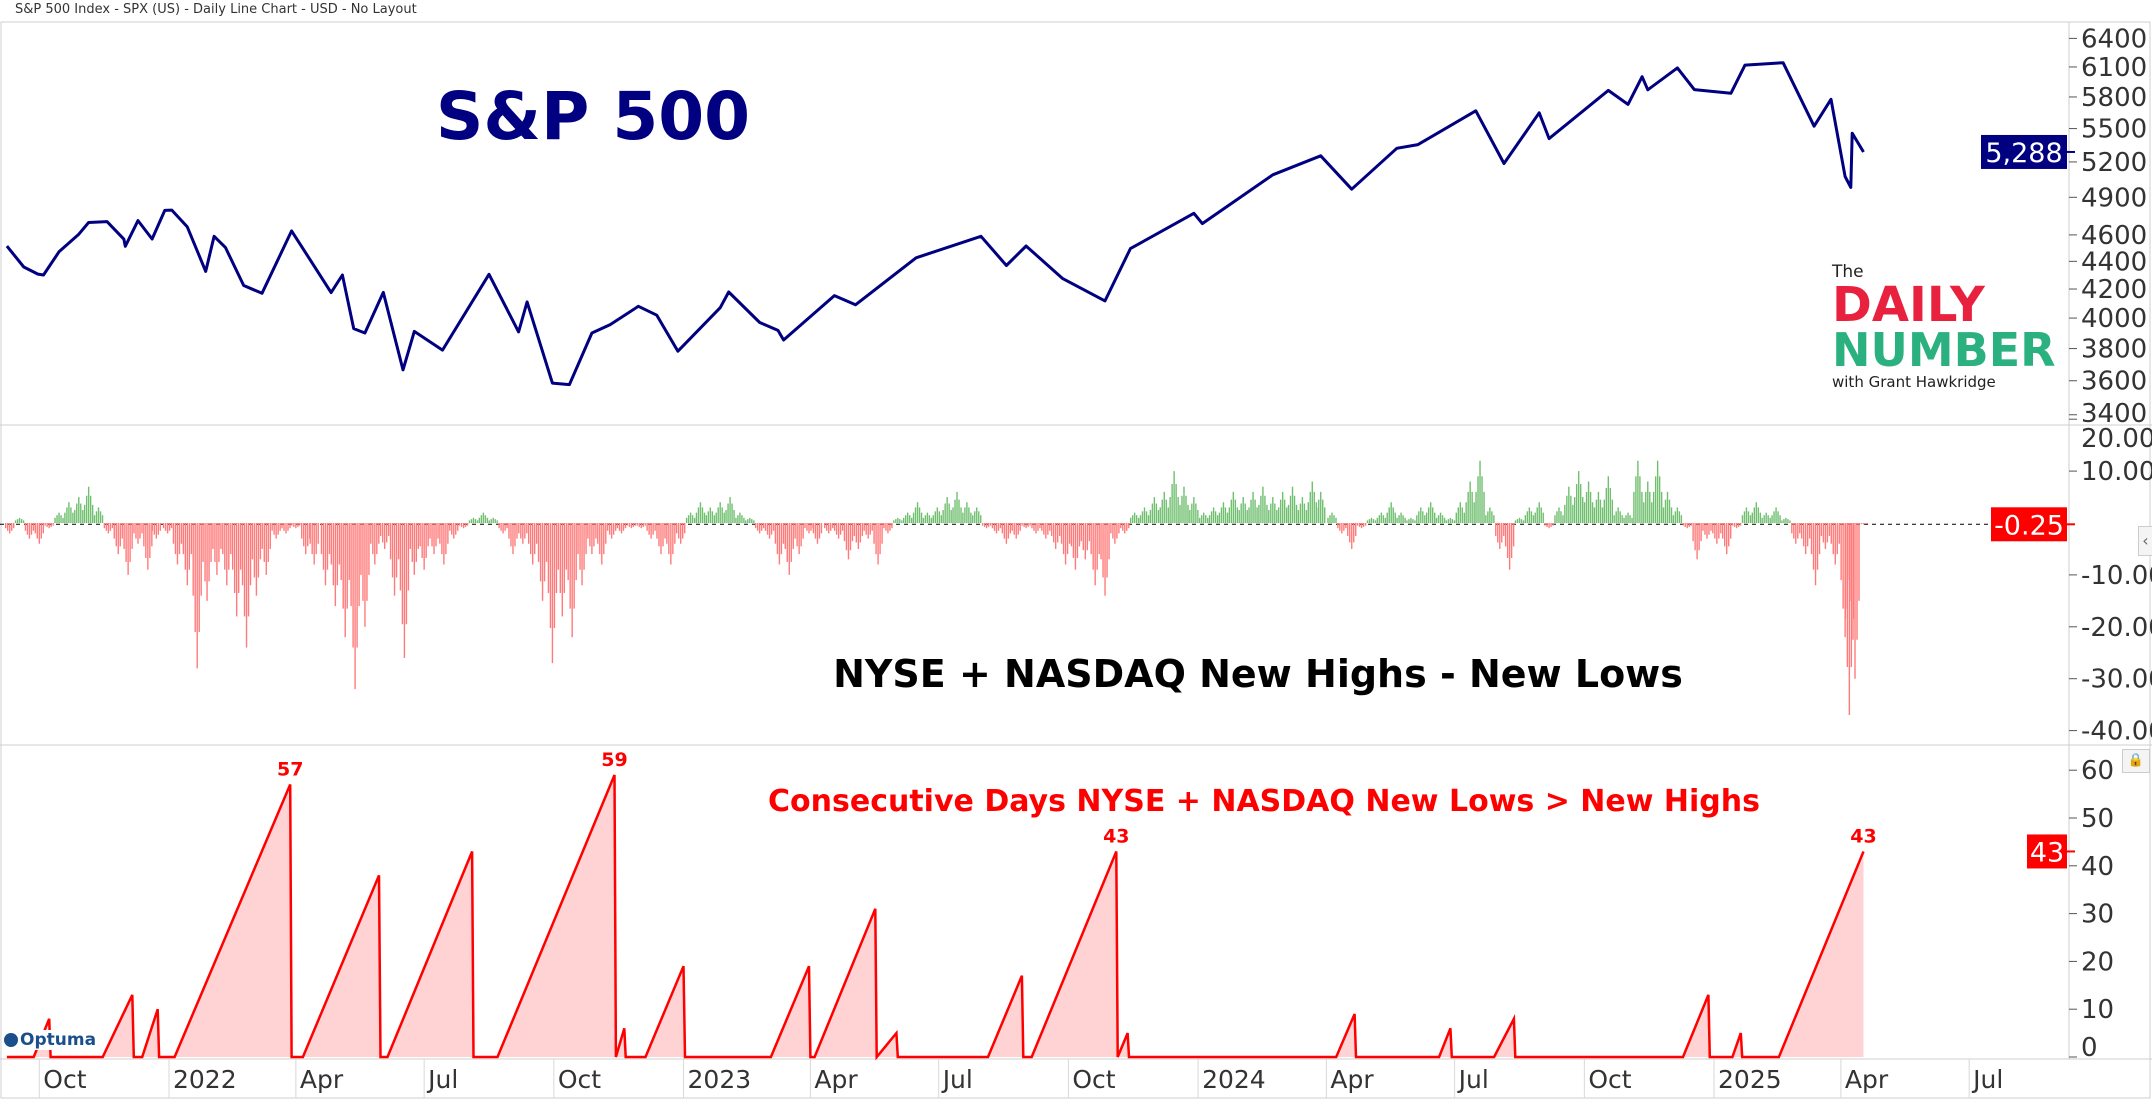  I want to click on y-tick-label: 3800, so click(2114, 350).